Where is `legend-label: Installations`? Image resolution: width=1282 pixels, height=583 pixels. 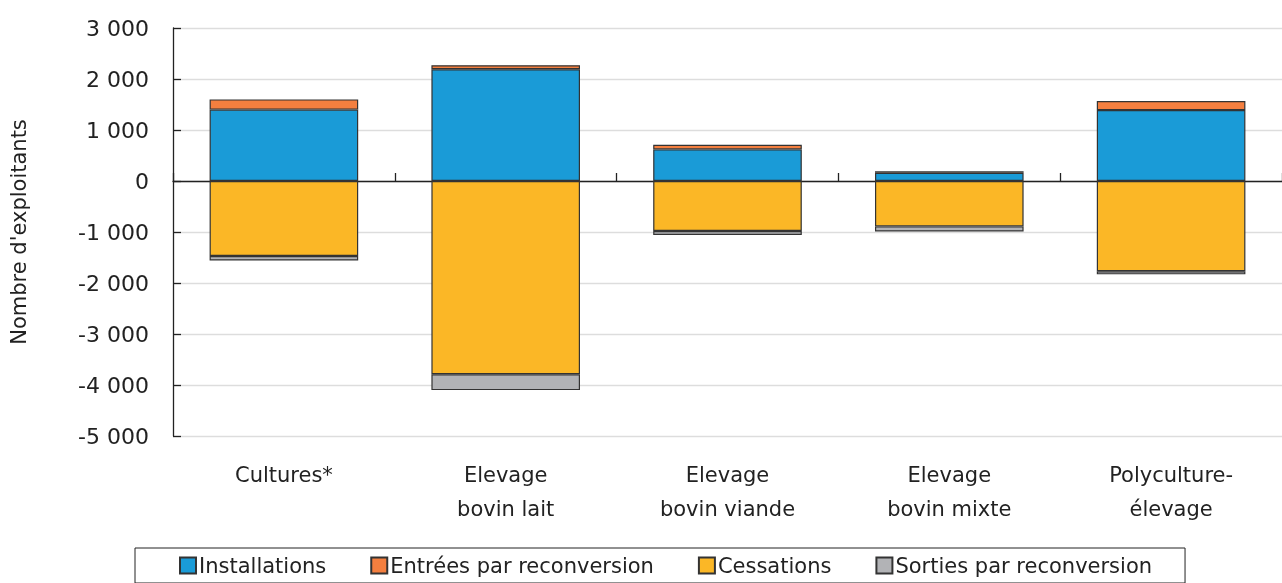 legend-label: Installations is located at coordinates (263, 565).